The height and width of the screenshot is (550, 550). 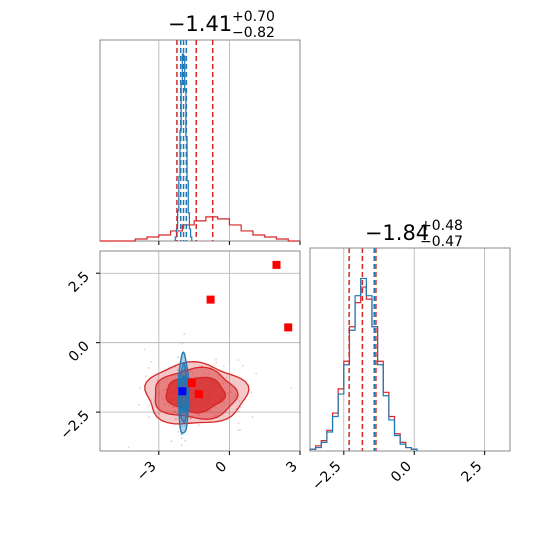 I want to click on panel-marginal-param2-x-ticks: −2.5 0.0 2.5, so click(x=397, y=472).